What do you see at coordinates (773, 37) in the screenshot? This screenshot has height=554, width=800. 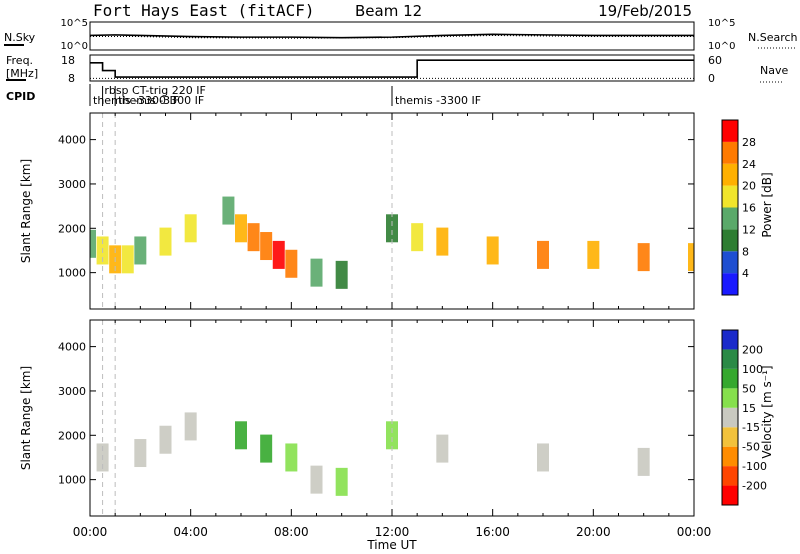 I see `noise-right-label: N.Search` at bounding box center [773, 37].